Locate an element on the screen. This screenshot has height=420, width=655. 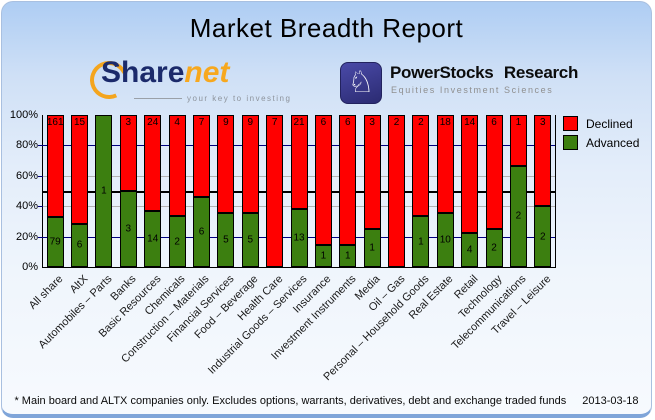
legend-swatch-advanced is located at coordinates (570, 142).